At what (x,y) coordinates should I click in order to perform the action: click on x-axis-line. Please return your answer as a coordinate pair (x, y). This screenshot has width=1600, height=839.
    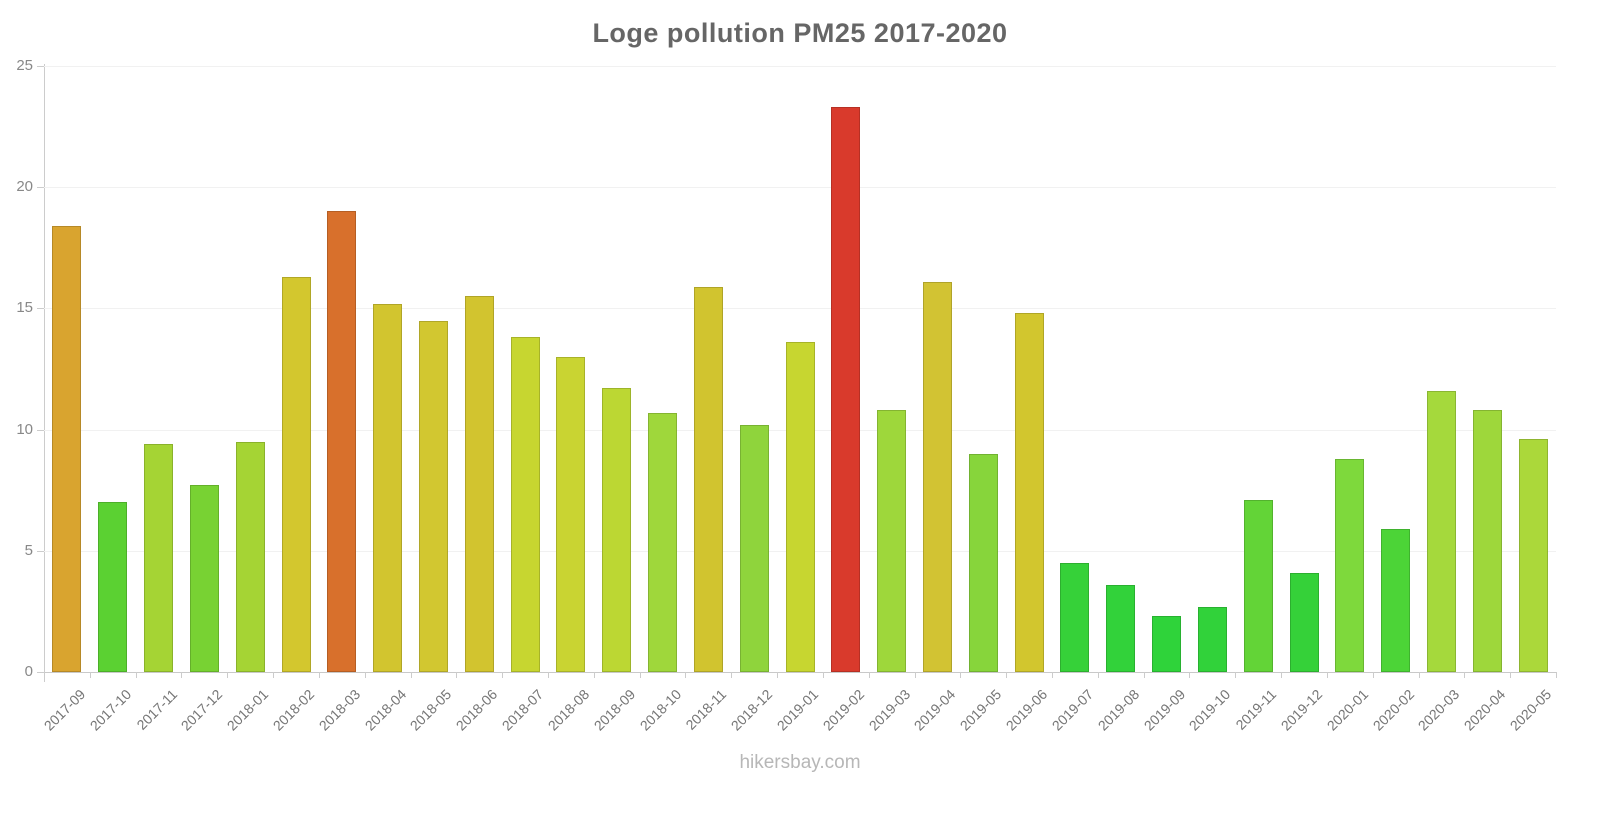
    Looking at the image, I should click on (796, 672).